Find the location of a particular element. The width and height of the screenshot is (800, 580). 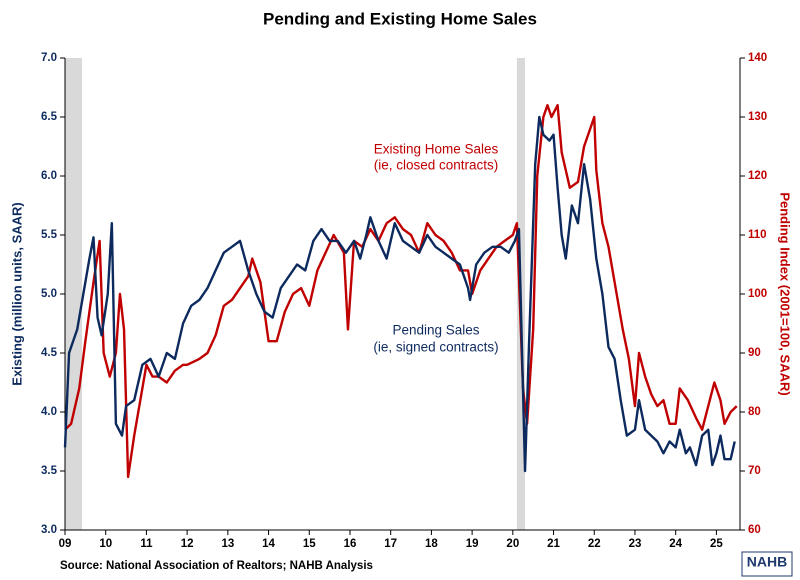

y2-tick-label: 70 is located at coordinates (754, 471).